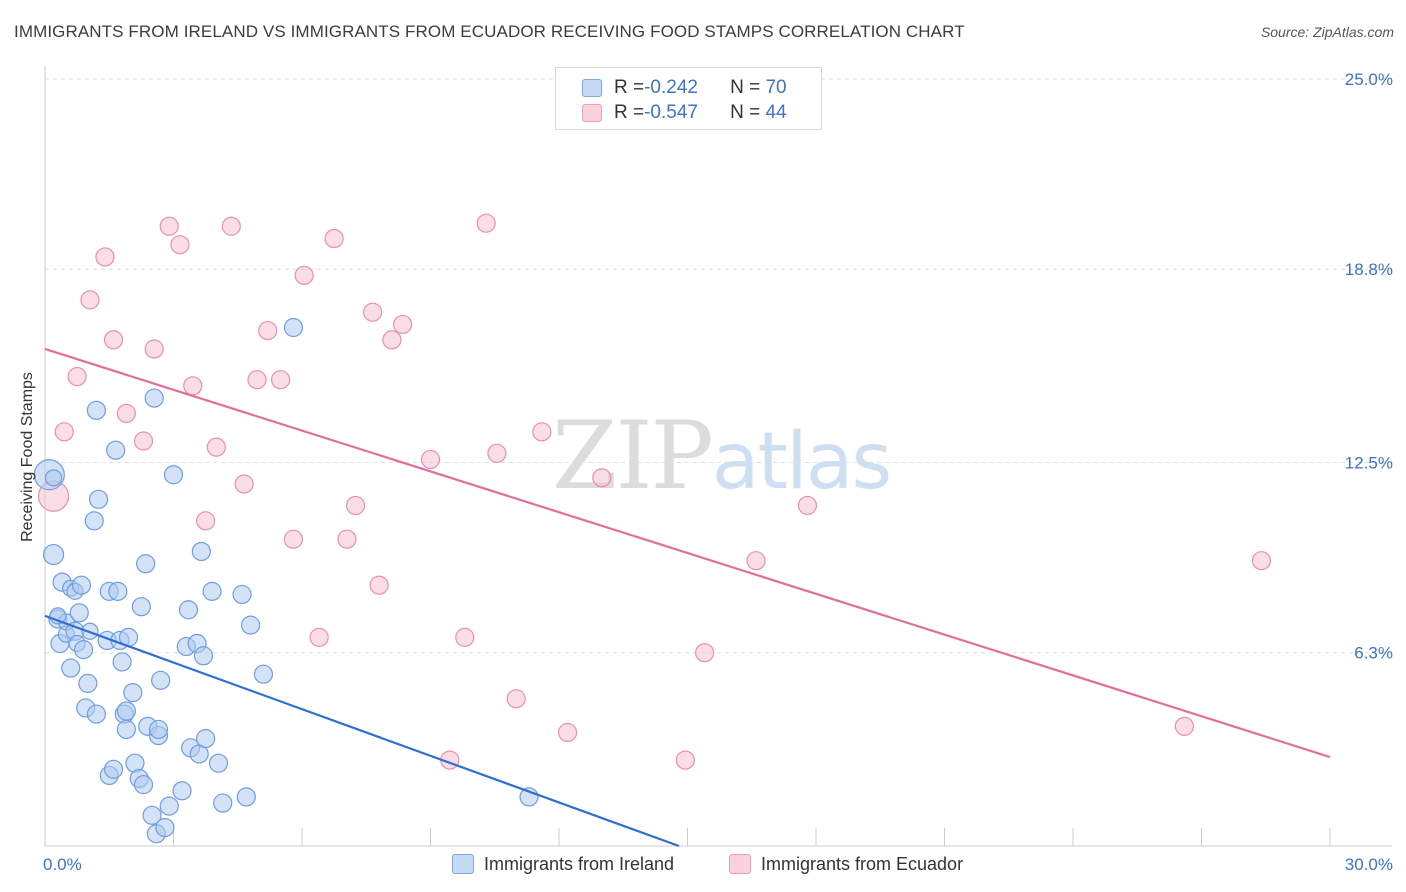  What do you see at coordinates (1373, 653) in the screenshot?
I see `y-tick-label: 6.3%` at bounding box center [1373, 653].